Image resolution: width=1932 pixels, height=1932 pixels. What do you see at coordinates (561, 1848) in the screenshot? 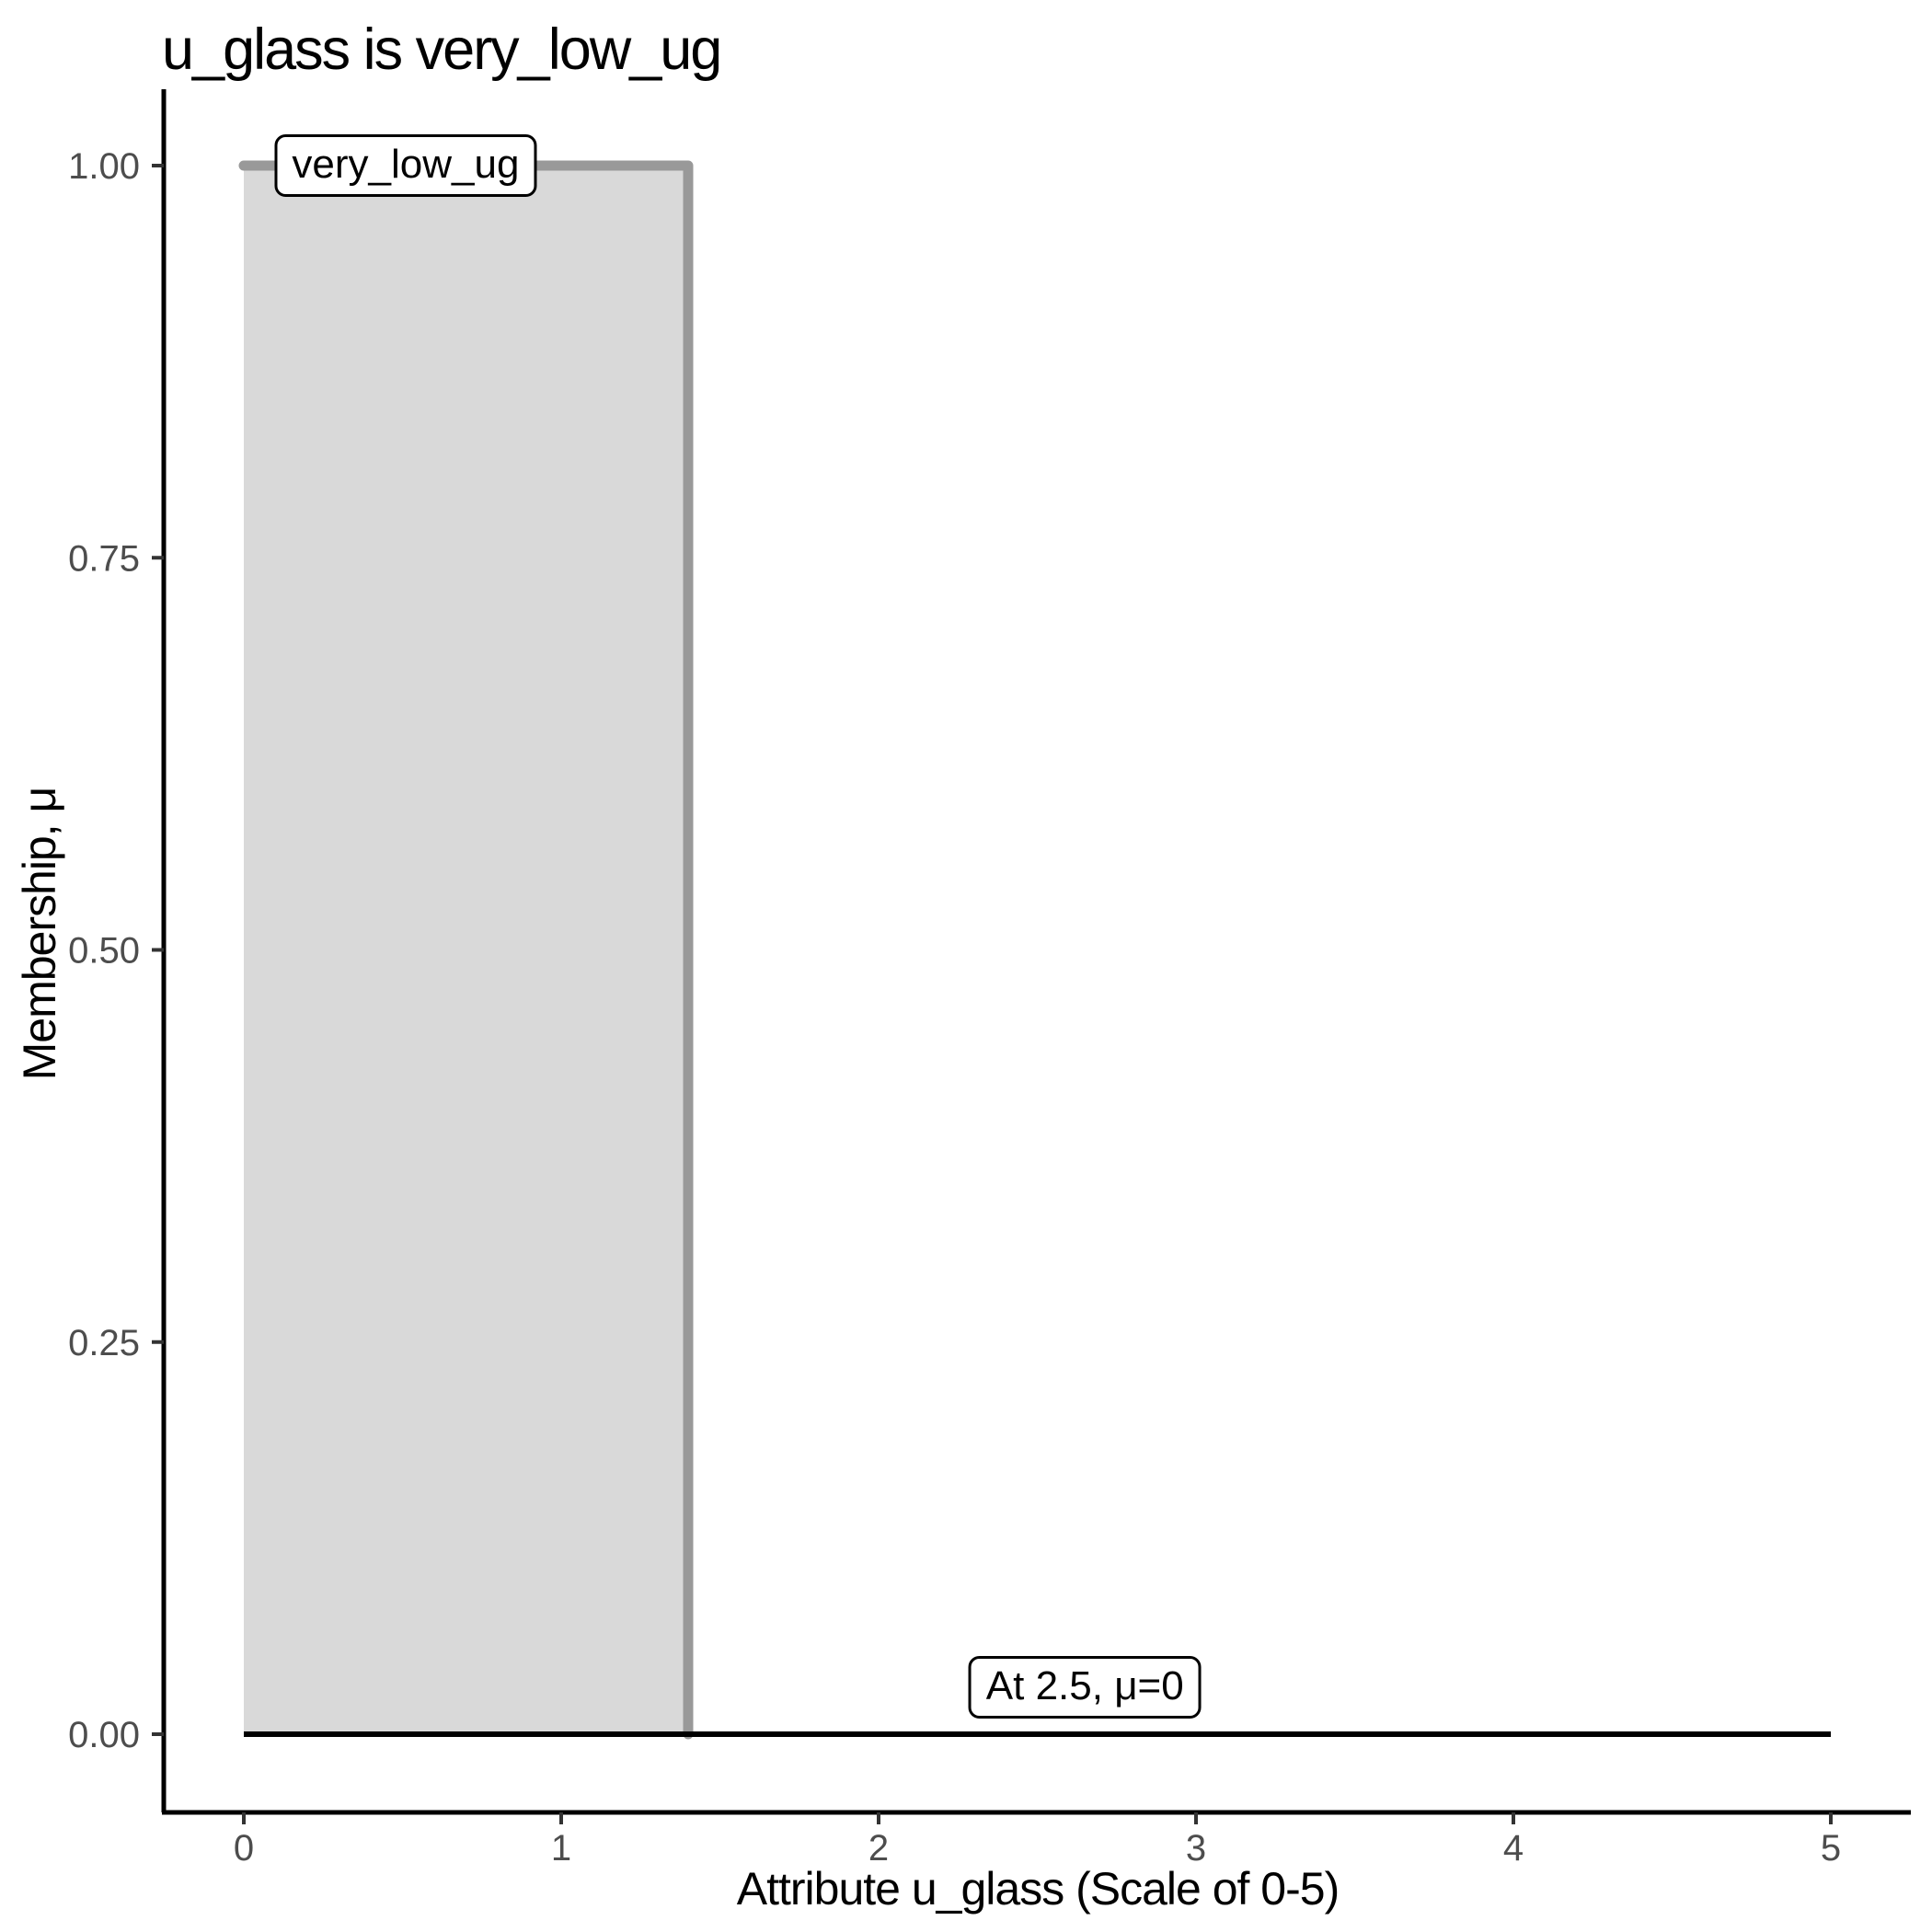
I see `x-tick-label-1: 1` at bounding box center [561, 1848].